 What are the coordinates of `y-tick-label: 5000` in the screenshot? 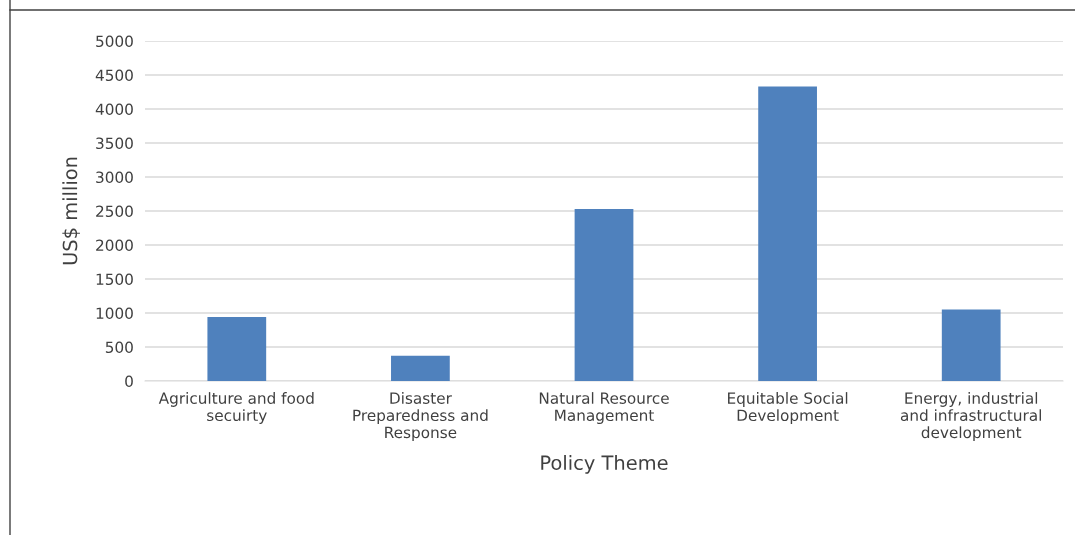 It's located at (114, 41).